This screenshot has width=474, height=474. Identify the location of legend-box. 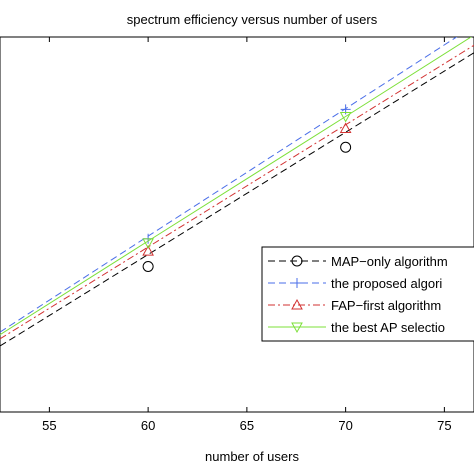
(367, 294).